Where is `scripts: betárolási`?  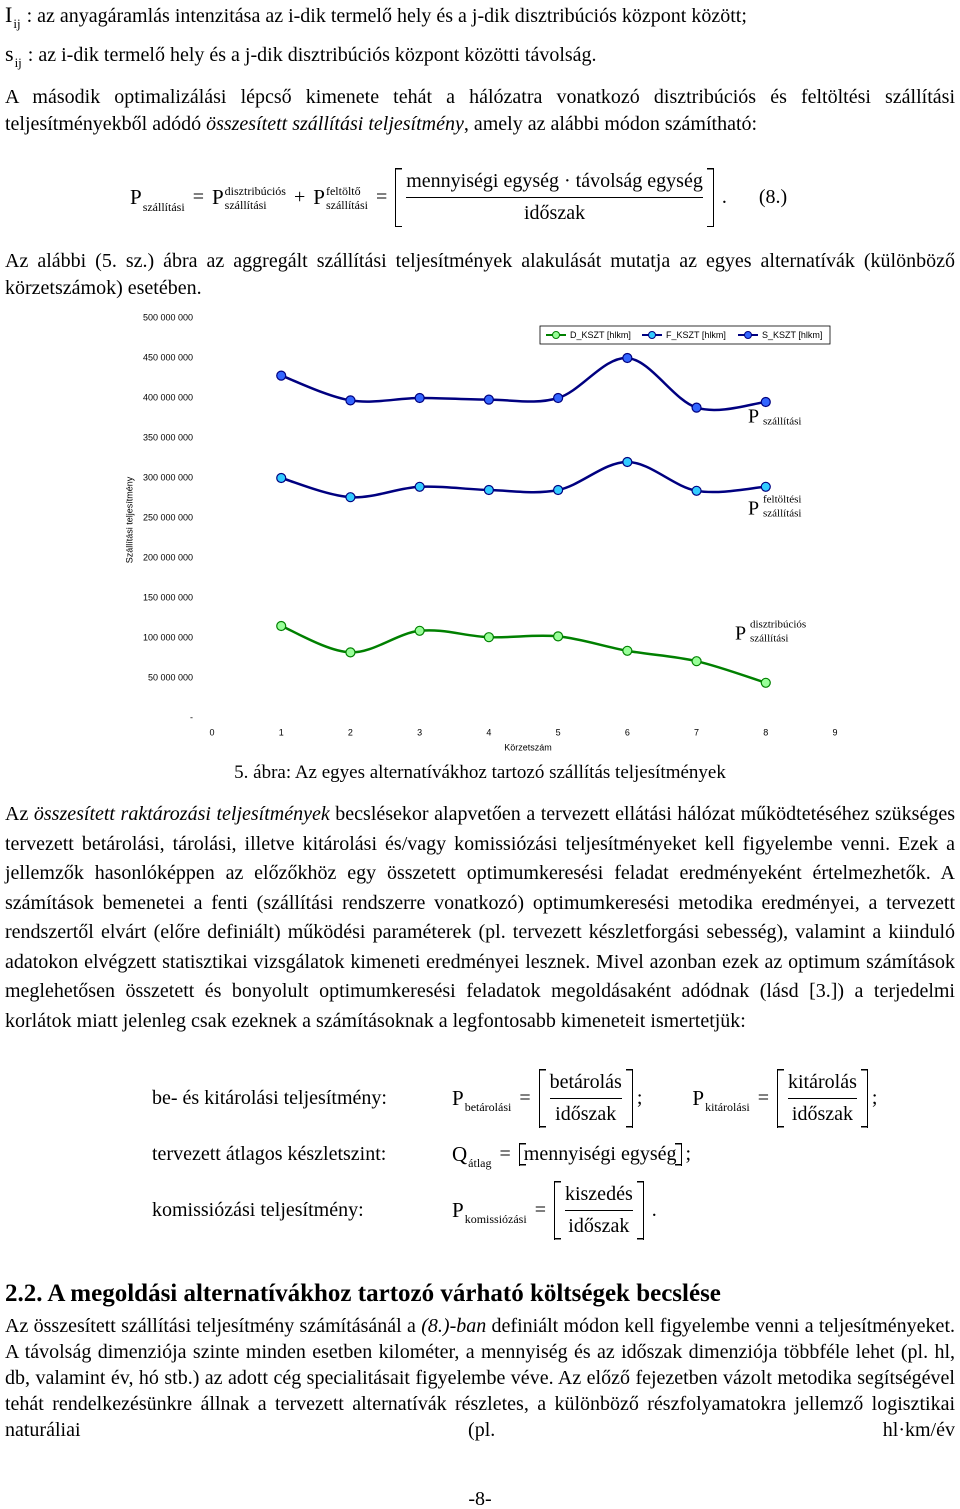
scripts: betárolási is located at coordinates (488, 1107).